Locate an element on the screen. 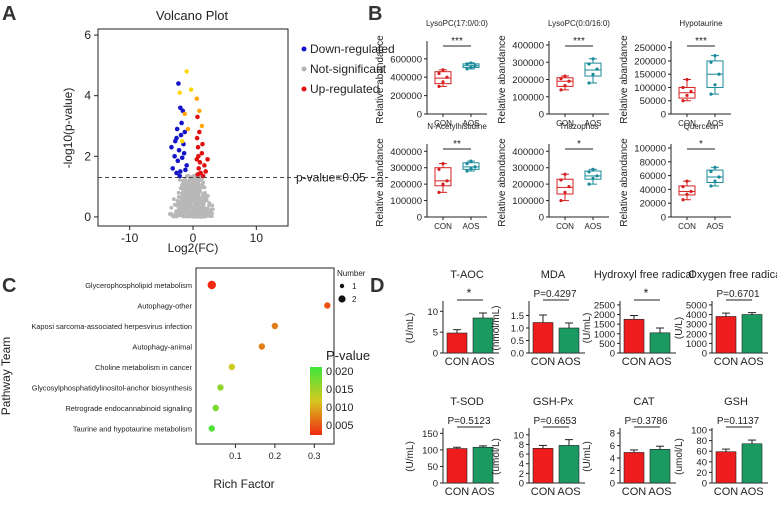 The width and height of the screenshot is (777, 506). significance-label: P=0.4297 is located at coordinates (555, 294).